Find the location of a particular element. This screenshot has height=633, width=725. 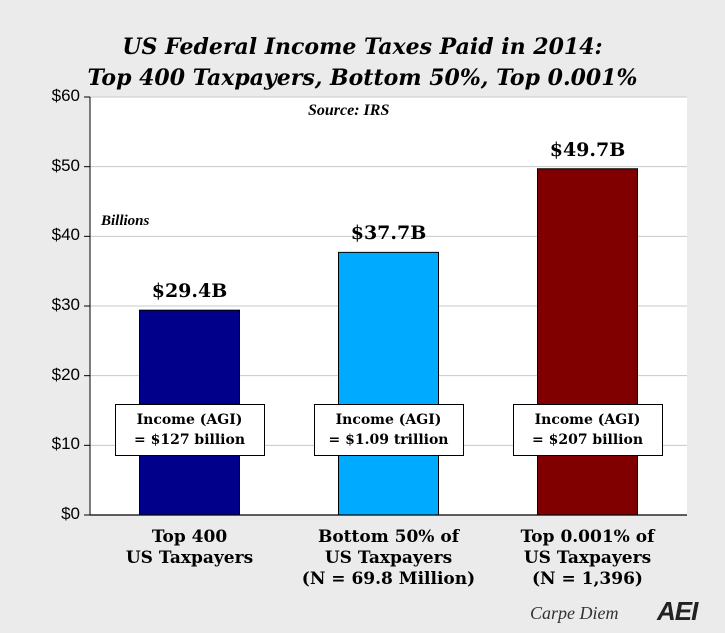

bar-value-label: $29.4B is located at coordinates (189, 291).